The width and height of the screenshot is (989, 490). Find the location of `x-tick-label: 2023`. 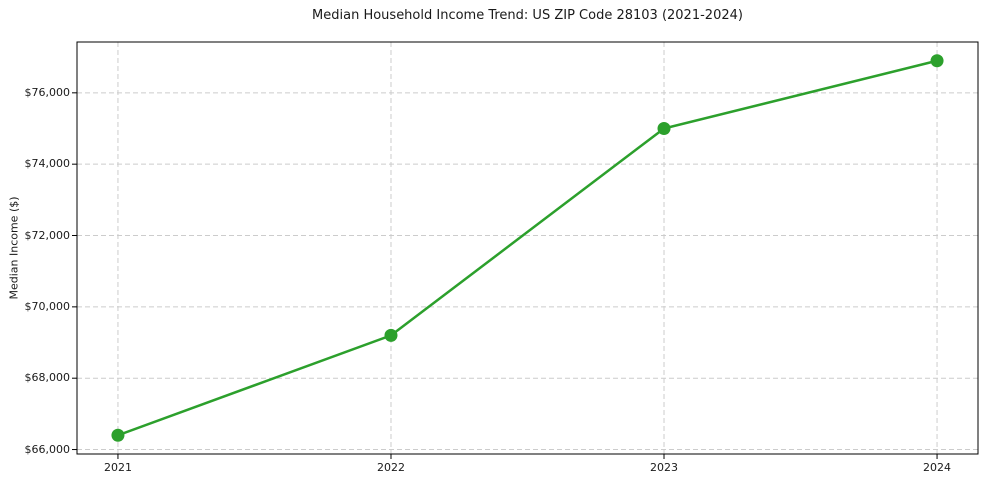

x-tick-label: 2023 is located at coordinates (664, 467).